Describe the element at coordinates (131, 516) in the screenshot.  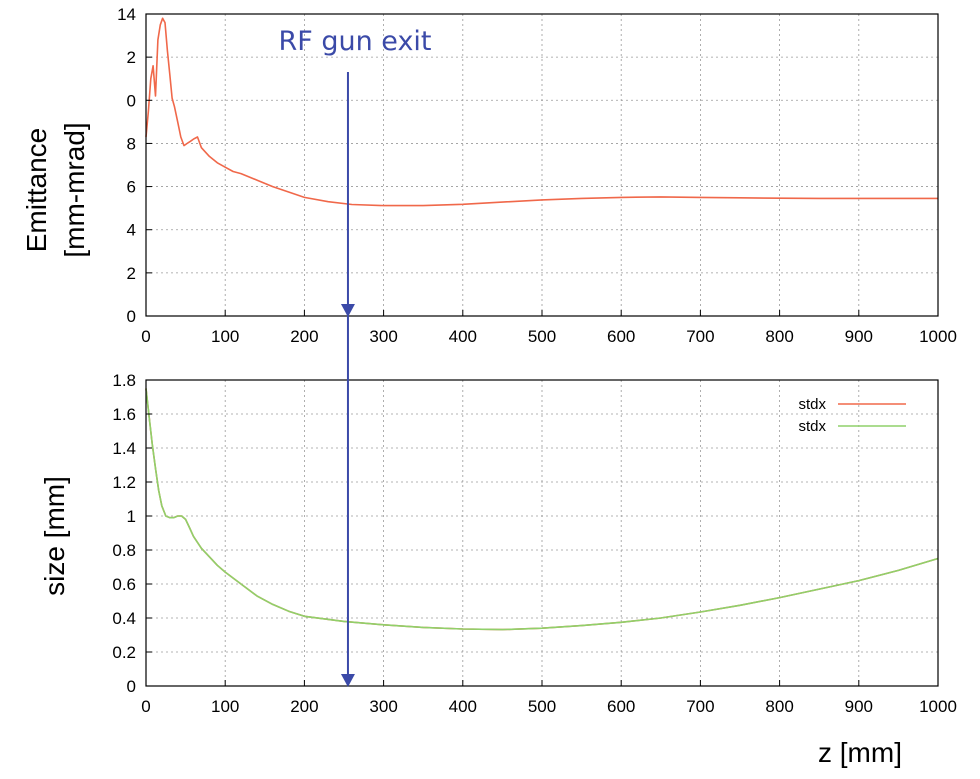
I see `y-tick-label: 1` at that location.